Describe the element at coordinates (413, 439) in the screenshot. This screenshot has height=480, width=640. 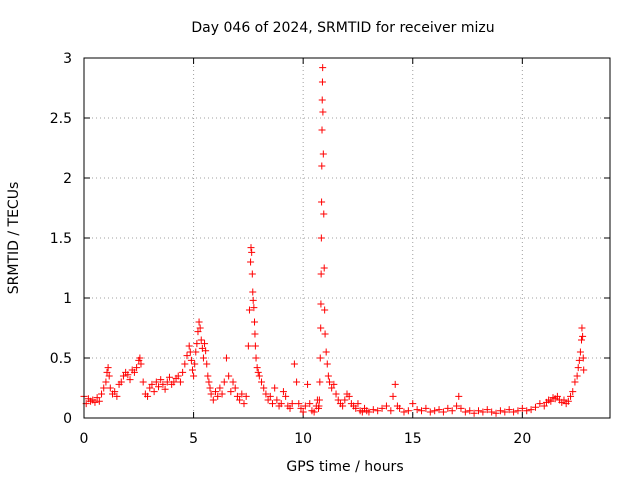
I see `x-tick-label: 15` at that location.